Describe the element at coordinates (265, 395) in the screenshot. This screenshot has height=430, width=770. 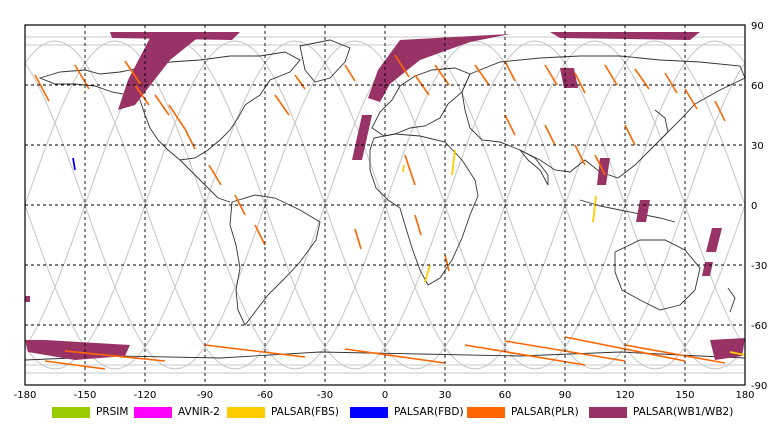
I see `x-tick-label: -60` at that location.